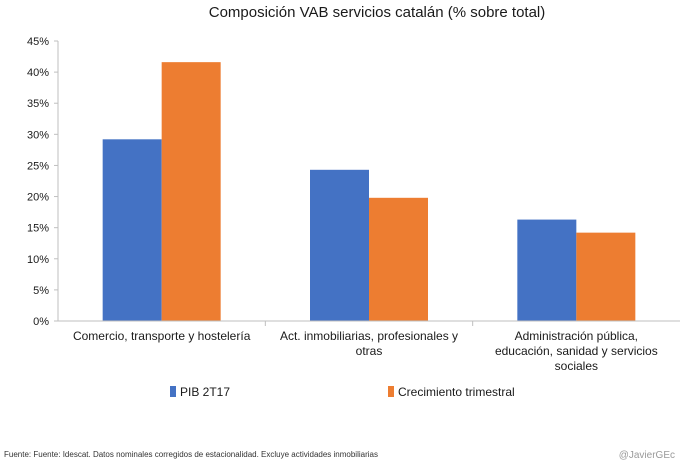  I want to click on y-tick-label: 25%, so click(38, 166).